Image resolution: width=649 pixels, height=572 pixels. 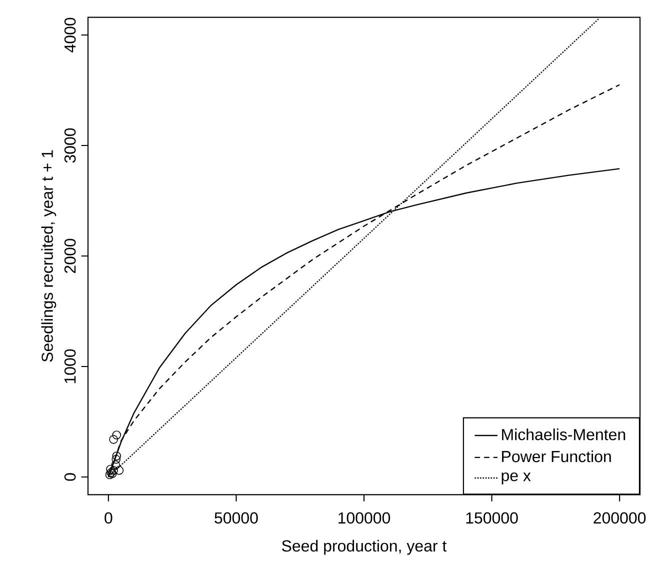 I want to click on y-tick-label: 0, so click(x=70, y=477).